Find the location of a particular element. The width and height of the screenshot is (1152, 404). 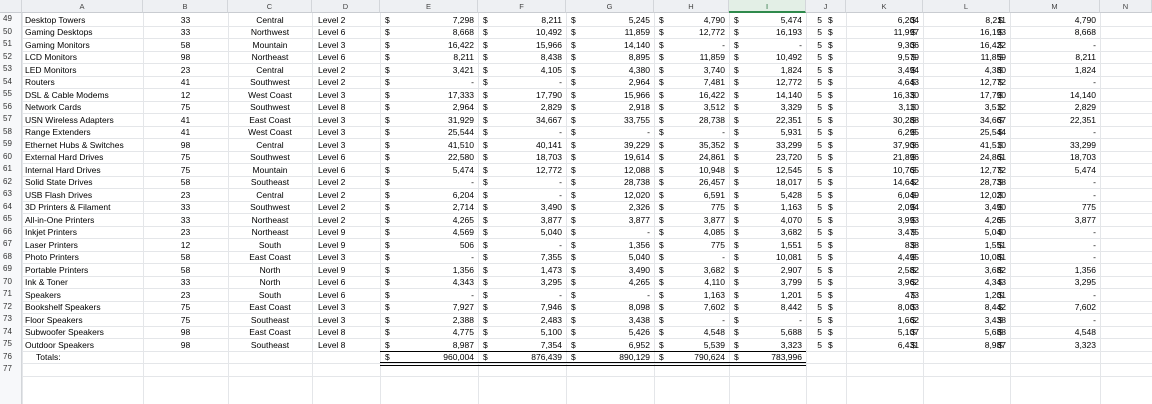

amount-cell: 4,343 is located at coordinates (995, 282).